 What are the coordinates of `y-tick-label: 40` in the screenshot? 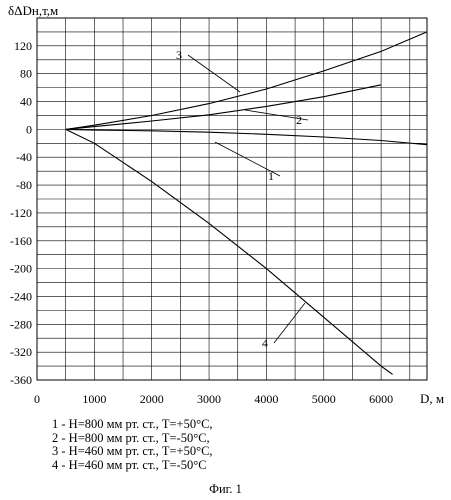 It's located at (26, 102).